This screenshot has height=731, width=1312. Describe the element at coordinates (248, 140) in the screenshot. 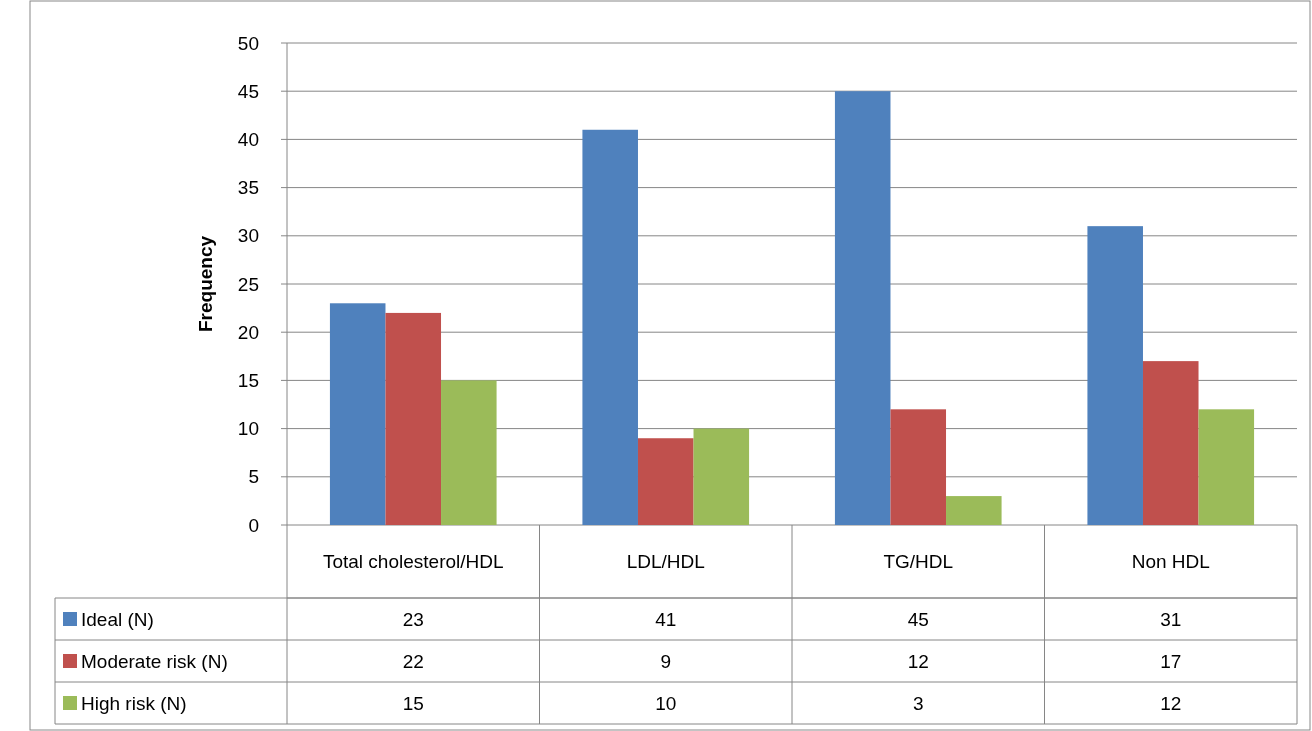

I see `y-tick-label: 40` at that location.